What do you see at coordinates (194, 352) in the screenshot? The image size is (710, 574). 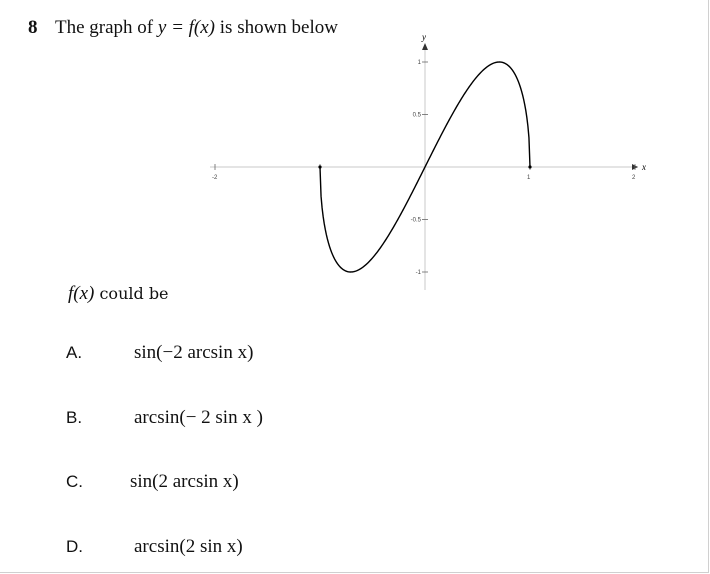 I see `option-a-expression: sin(−2 arcsin x)` at bounding box center [194, 352].